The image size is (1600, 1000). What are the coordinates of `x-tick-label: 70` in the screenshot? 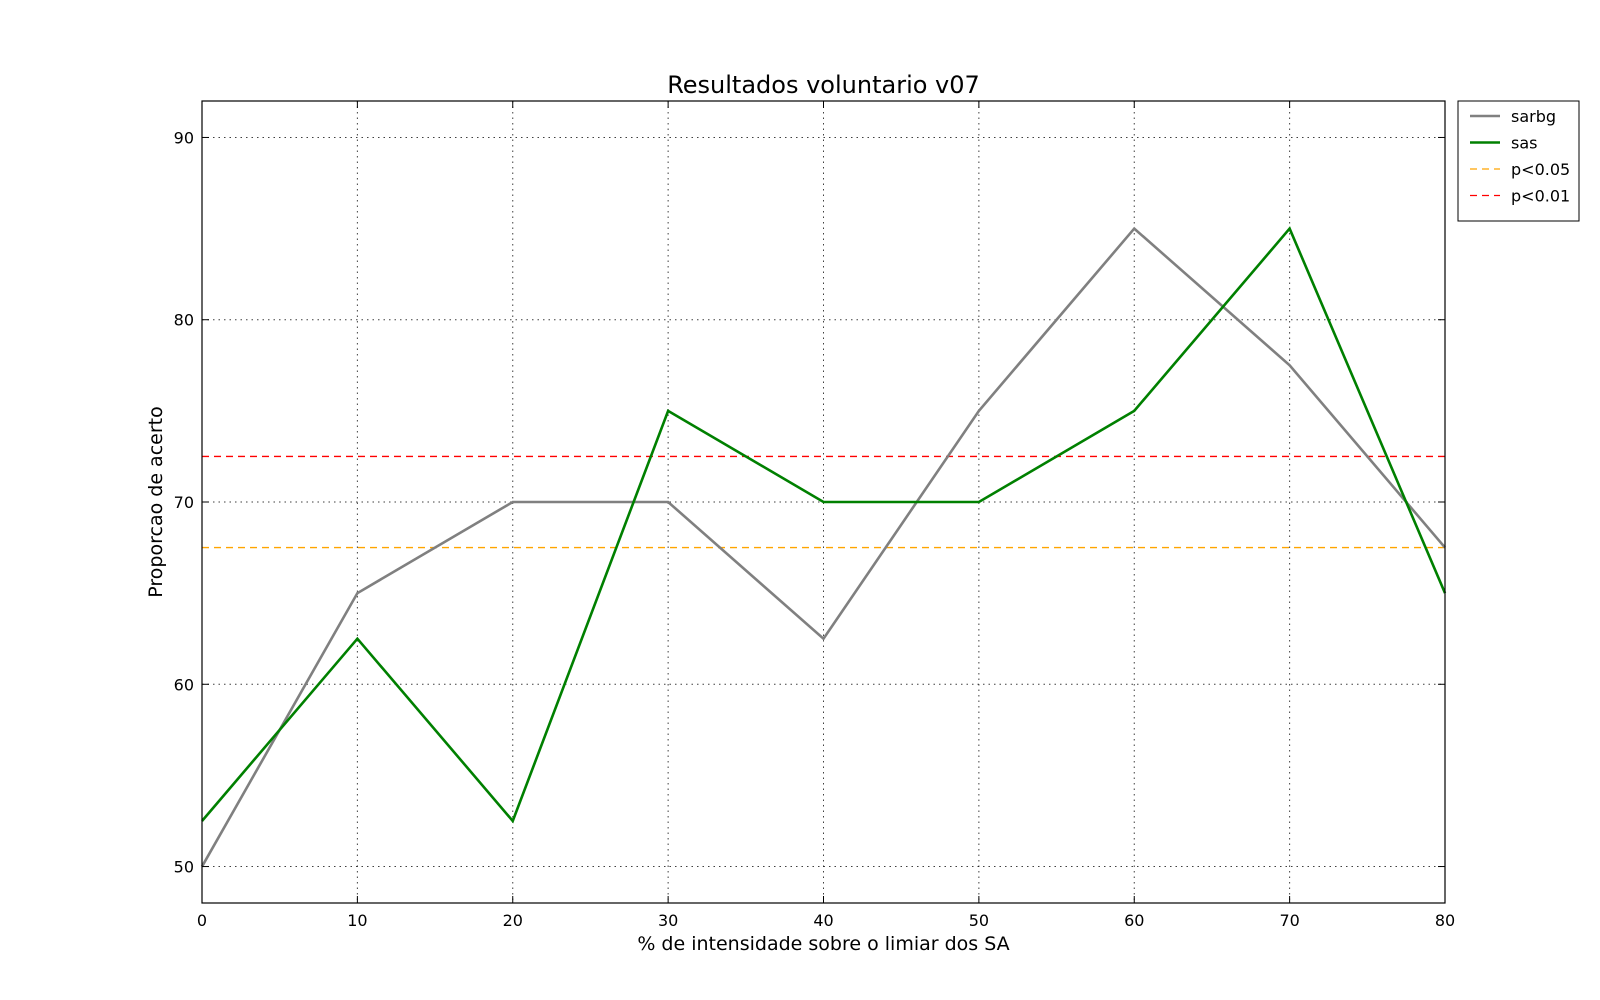 It's located at (1289, 920).